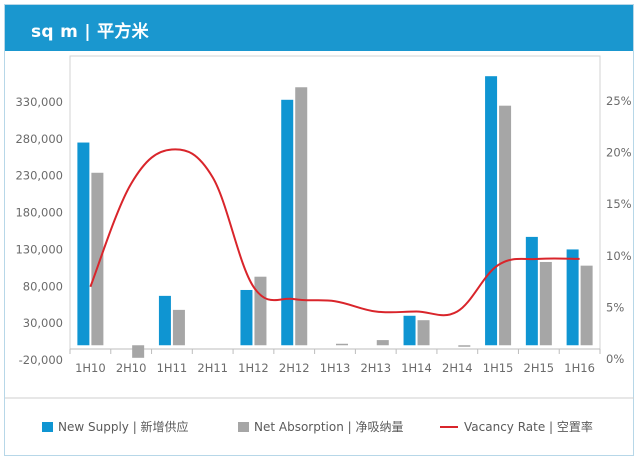 Image resolution: width=640 pixels, height=462 pixels. I want to click on x-tick-label: 2H13, so click(375, 368).